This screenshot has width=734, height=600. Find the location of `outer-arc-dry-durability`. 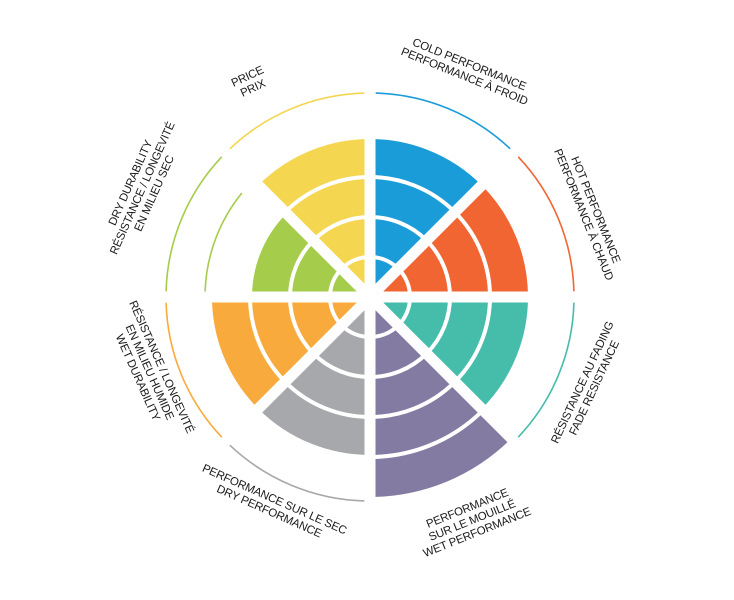

outer-arc-dry-durability is located at coordinates (194, 224).